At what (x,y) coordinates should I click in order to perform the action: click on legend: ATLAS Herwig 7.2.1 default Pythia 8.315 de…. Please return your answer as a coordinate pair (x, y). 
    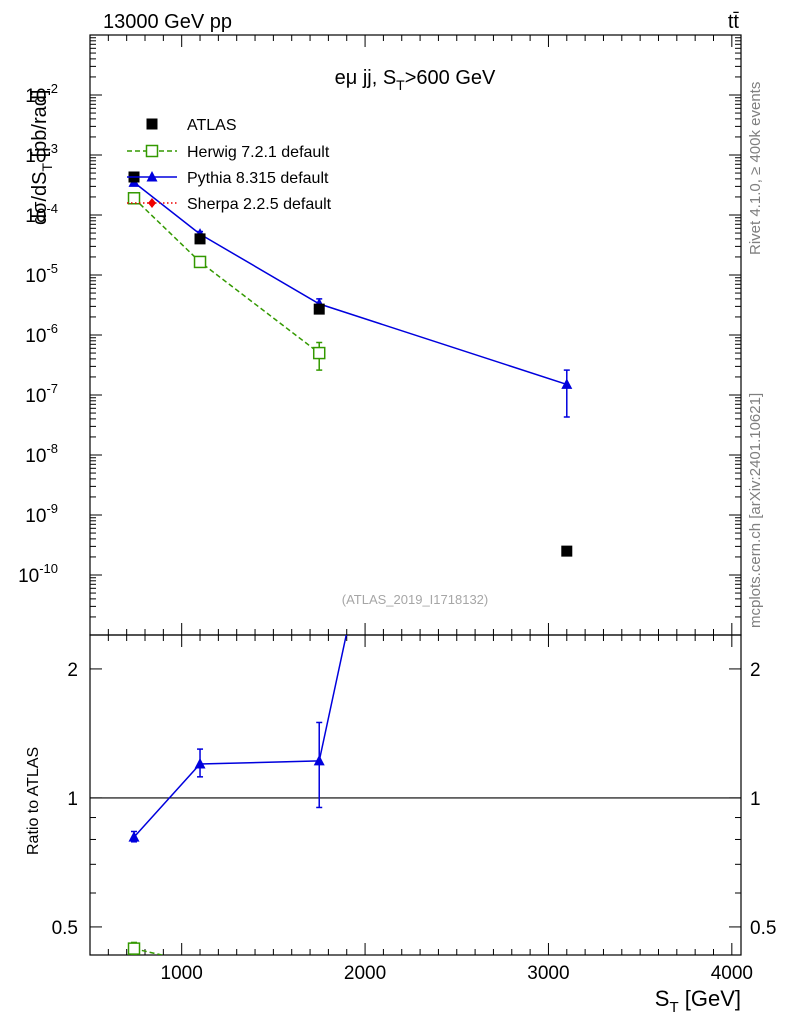
    Looking at the image, I should click on (229, 165).